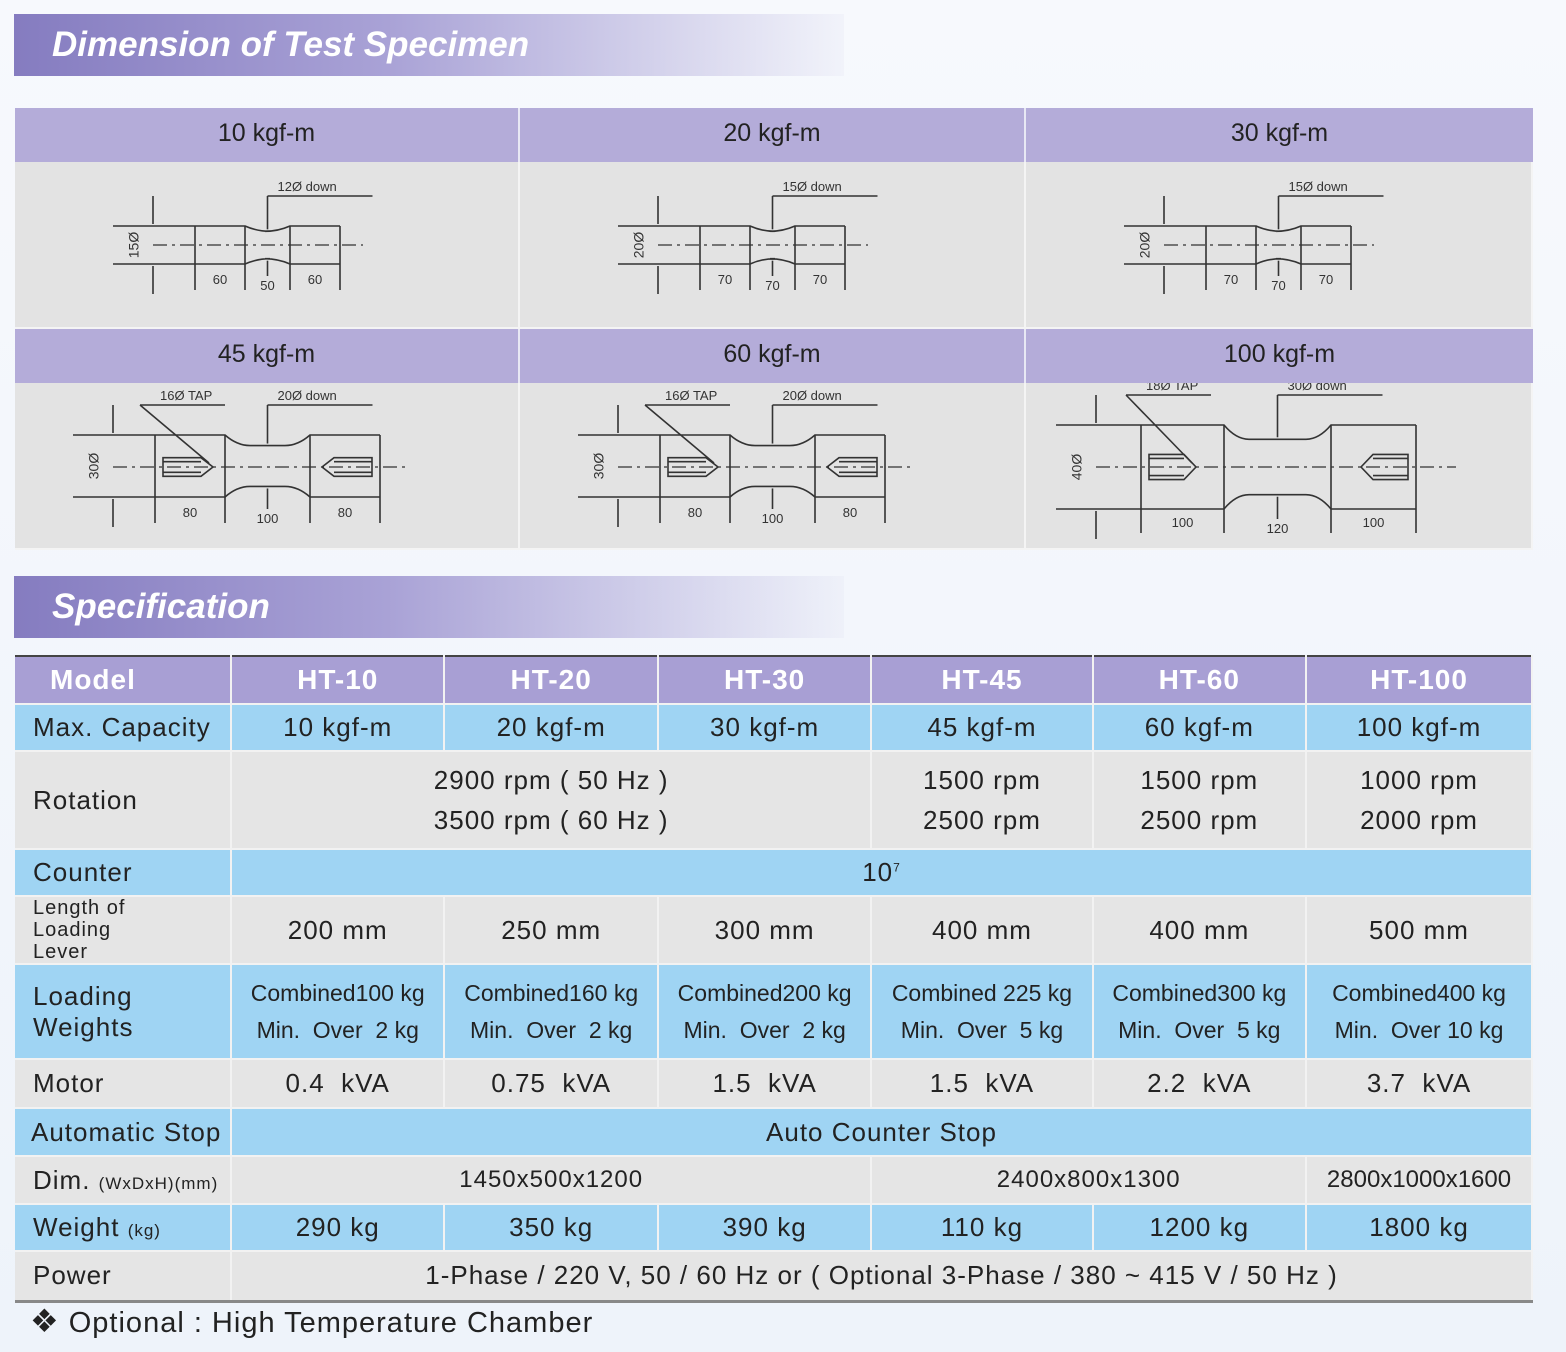 The height and width of the screenshot is (1352, 1566). I want to click on header-cell: HT-45, so click(982, 680).